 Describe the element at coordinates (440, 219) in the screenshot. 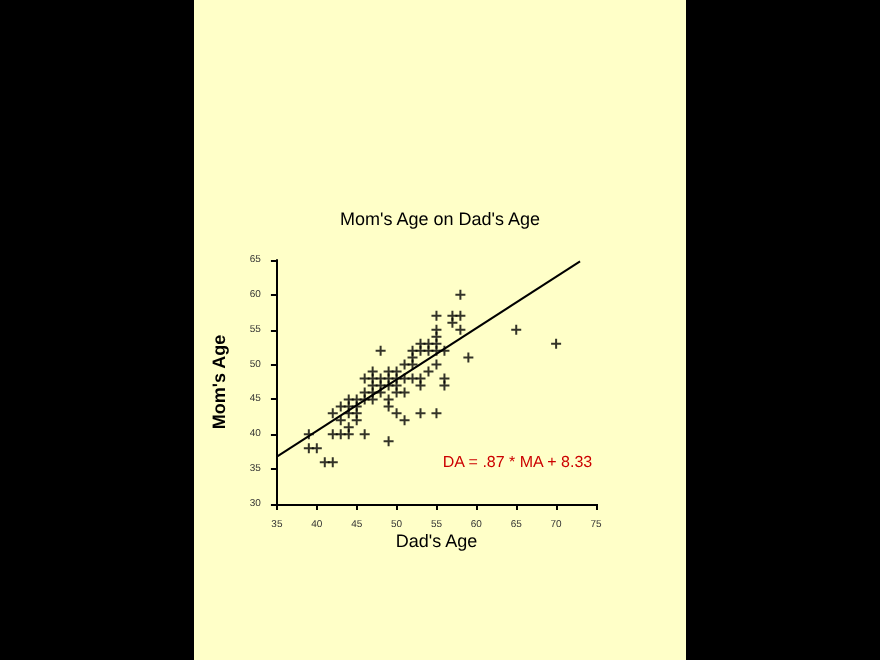

I see `chart-title: Mom's Age on Dad's Age` at that location.